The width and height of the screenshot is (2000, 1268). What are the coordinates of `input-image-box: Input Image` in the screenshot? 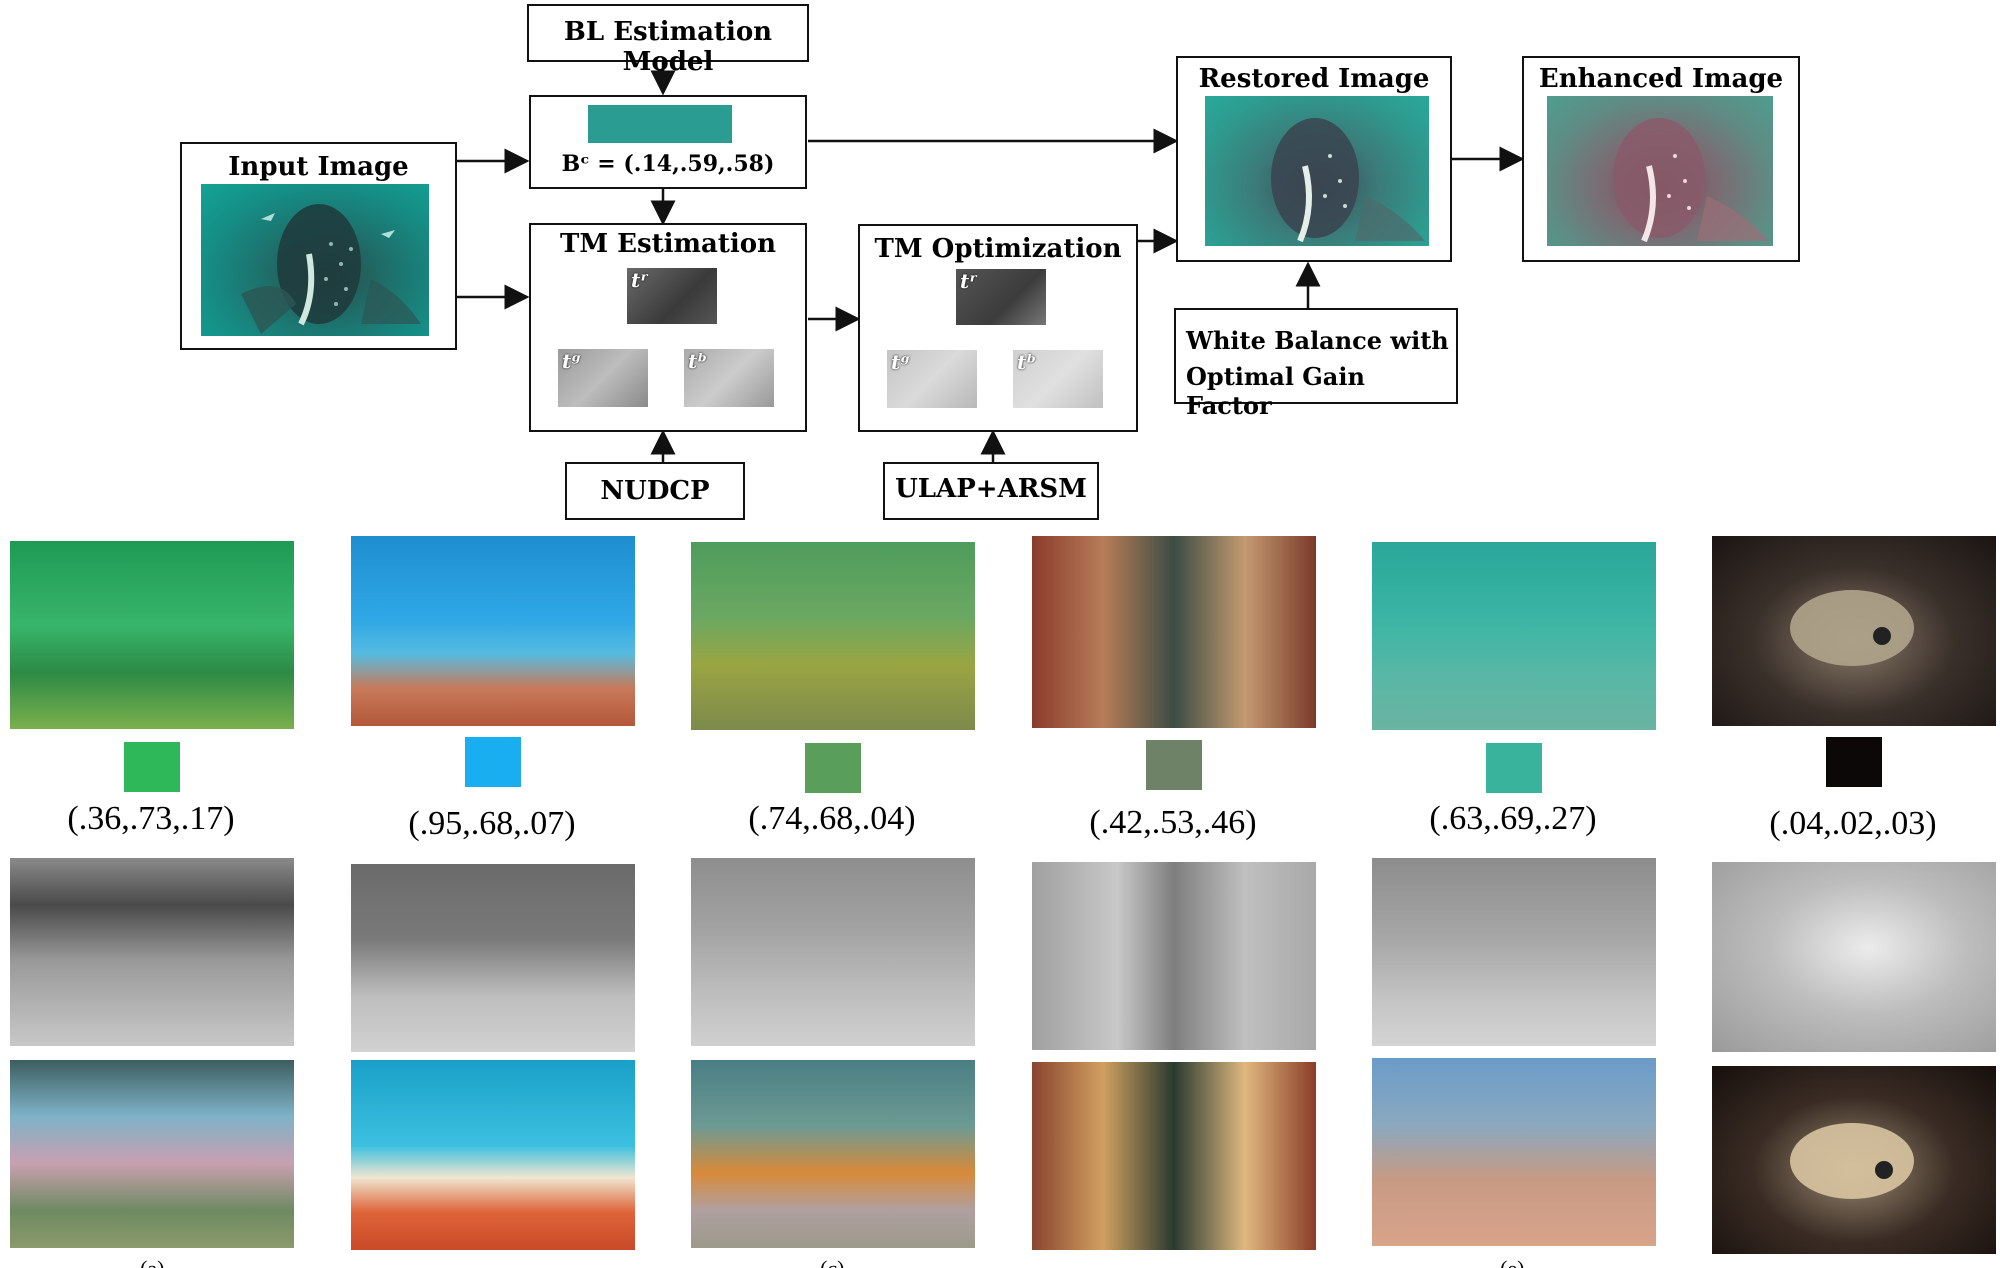 It's located at (318, 246).